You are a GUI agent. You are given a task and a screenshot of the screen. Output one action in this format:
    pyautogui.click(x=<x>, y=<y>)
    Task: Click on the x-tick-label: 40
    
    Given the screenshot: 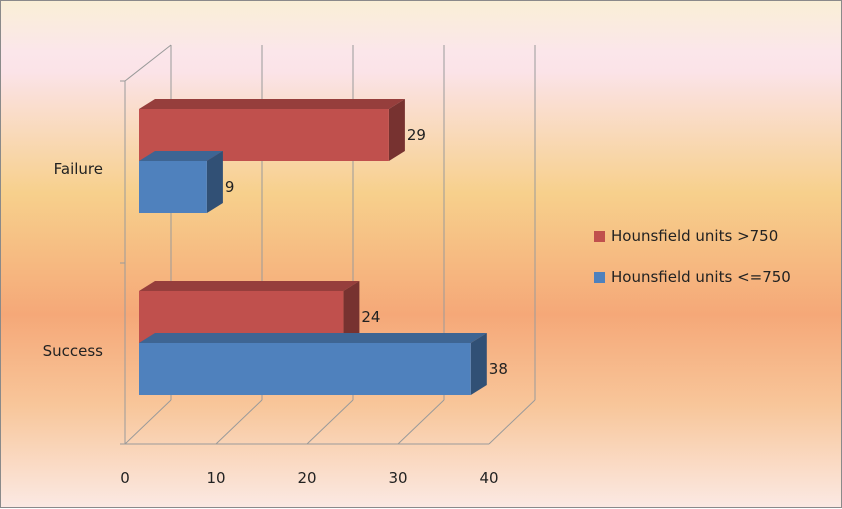 What is the action you would take?
    pyautogui.click(x=488, y=478)
    